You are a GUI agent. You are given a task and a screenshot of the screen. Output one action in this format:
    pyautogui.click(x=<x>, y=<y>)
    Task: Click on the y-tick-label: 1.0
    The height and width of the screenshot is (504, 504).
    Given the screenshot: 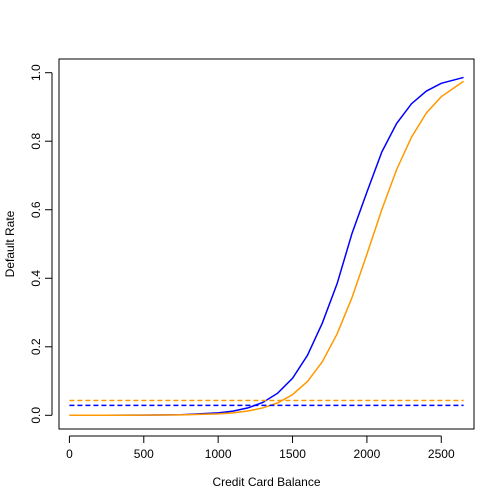 What is the action you would take?
    pyautogui.click(x=36, y=72)
    